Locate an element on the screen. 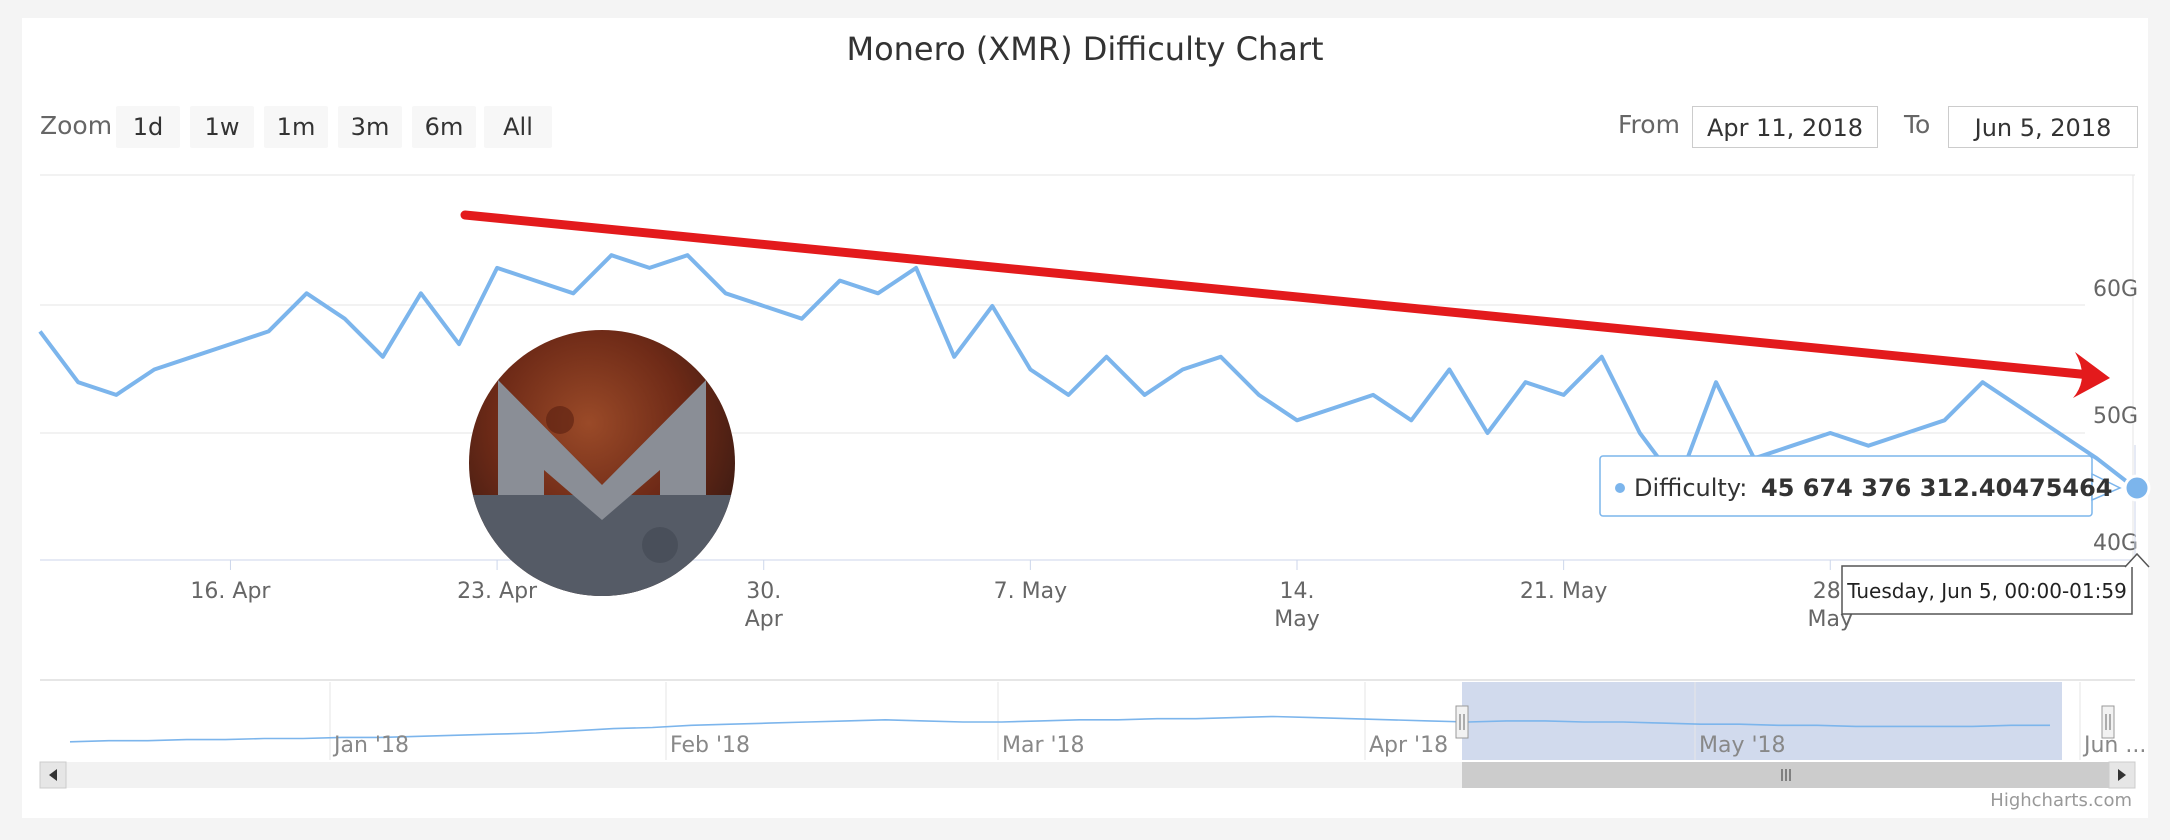 Image resolution: width=2170 pixels, height=840 pixels. navigator-right-handle is located at coordinates (2108, 722).